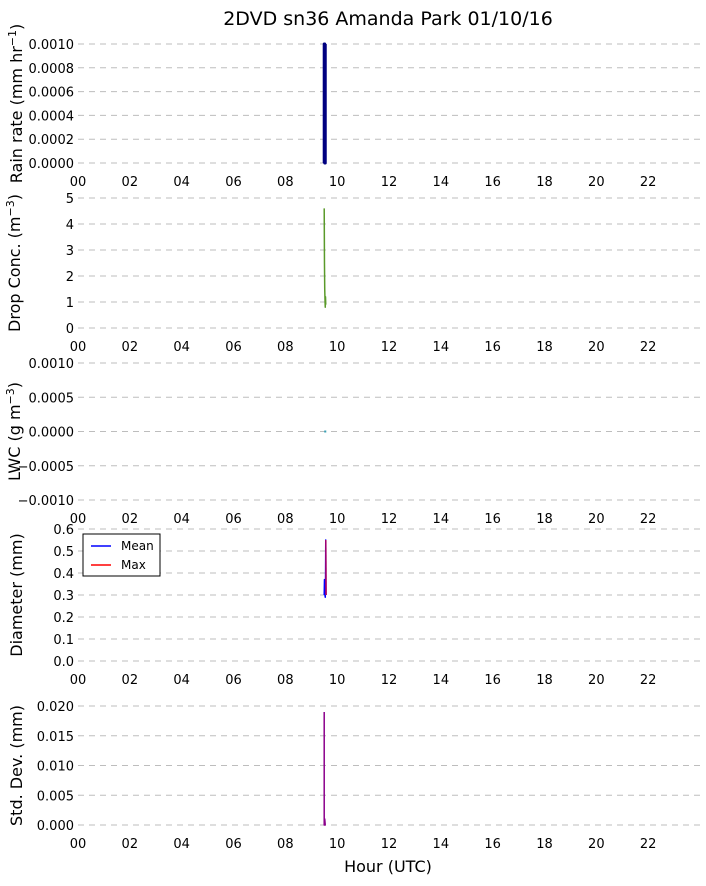 This screenshot has height=886, width=706. What do you see at coordinates (55, 796) in the screenshot?
I see `y-tick-label: 0.005` at bounding box center [55, 796].